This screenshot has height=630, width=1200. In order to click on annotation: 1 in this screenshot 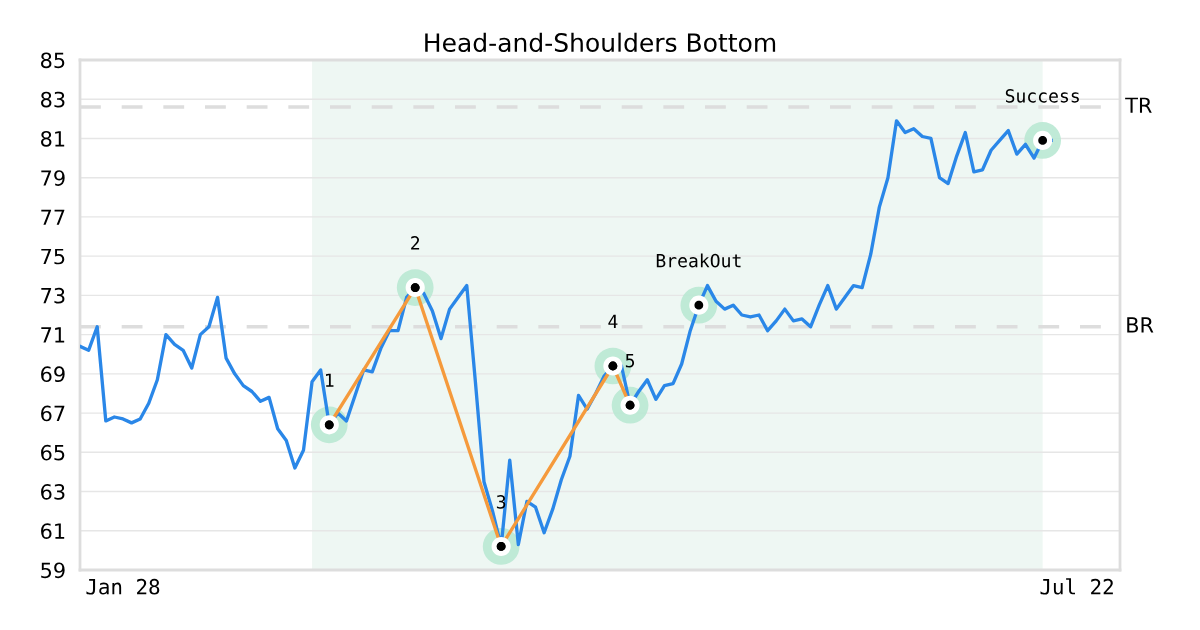, I will do `click(329, 380)`.